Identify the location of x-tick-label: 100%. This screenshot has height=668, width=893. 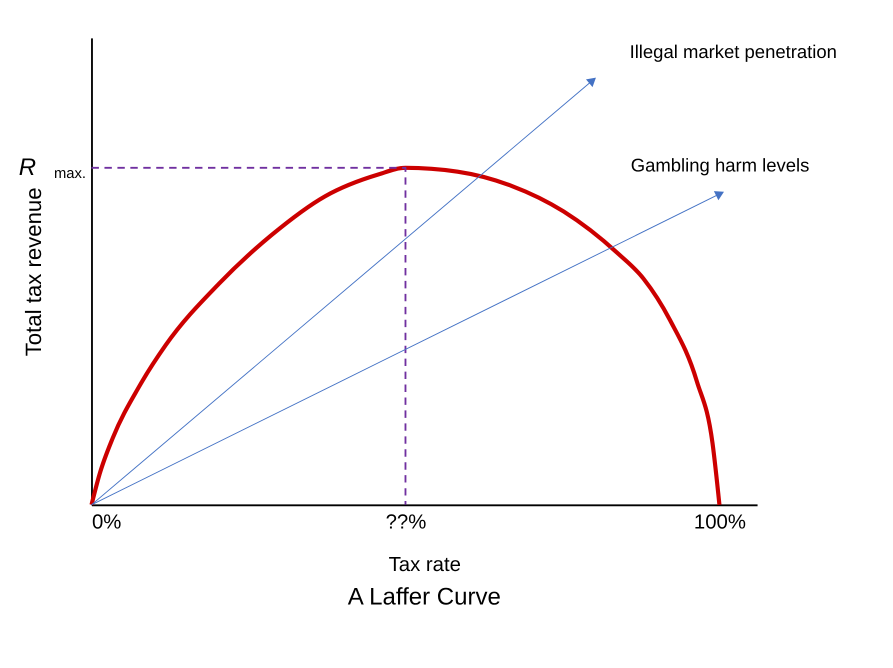
(720, 522).